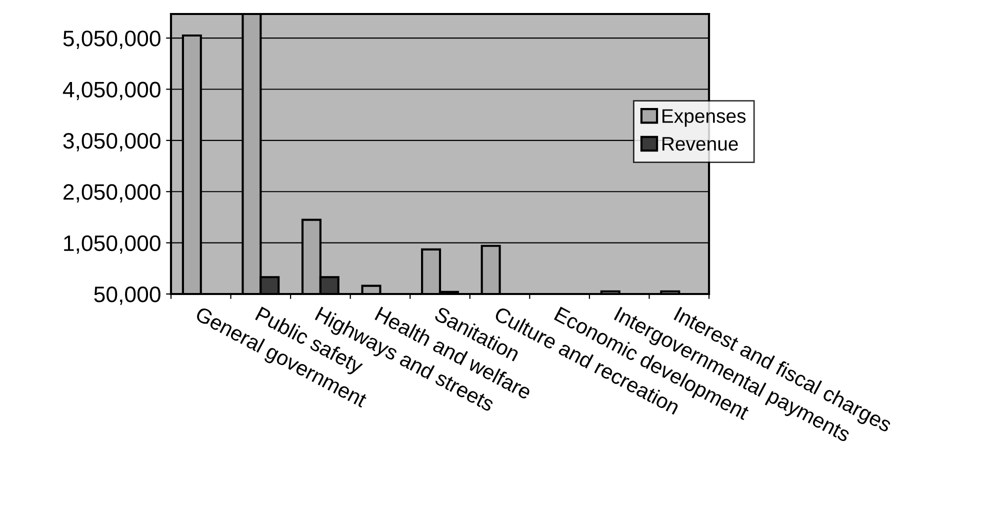  What do you see at coordinates (111, 91) in the screenshot?
I see `y-tick-label: 4,050,000` at bounding box center [111, 91].